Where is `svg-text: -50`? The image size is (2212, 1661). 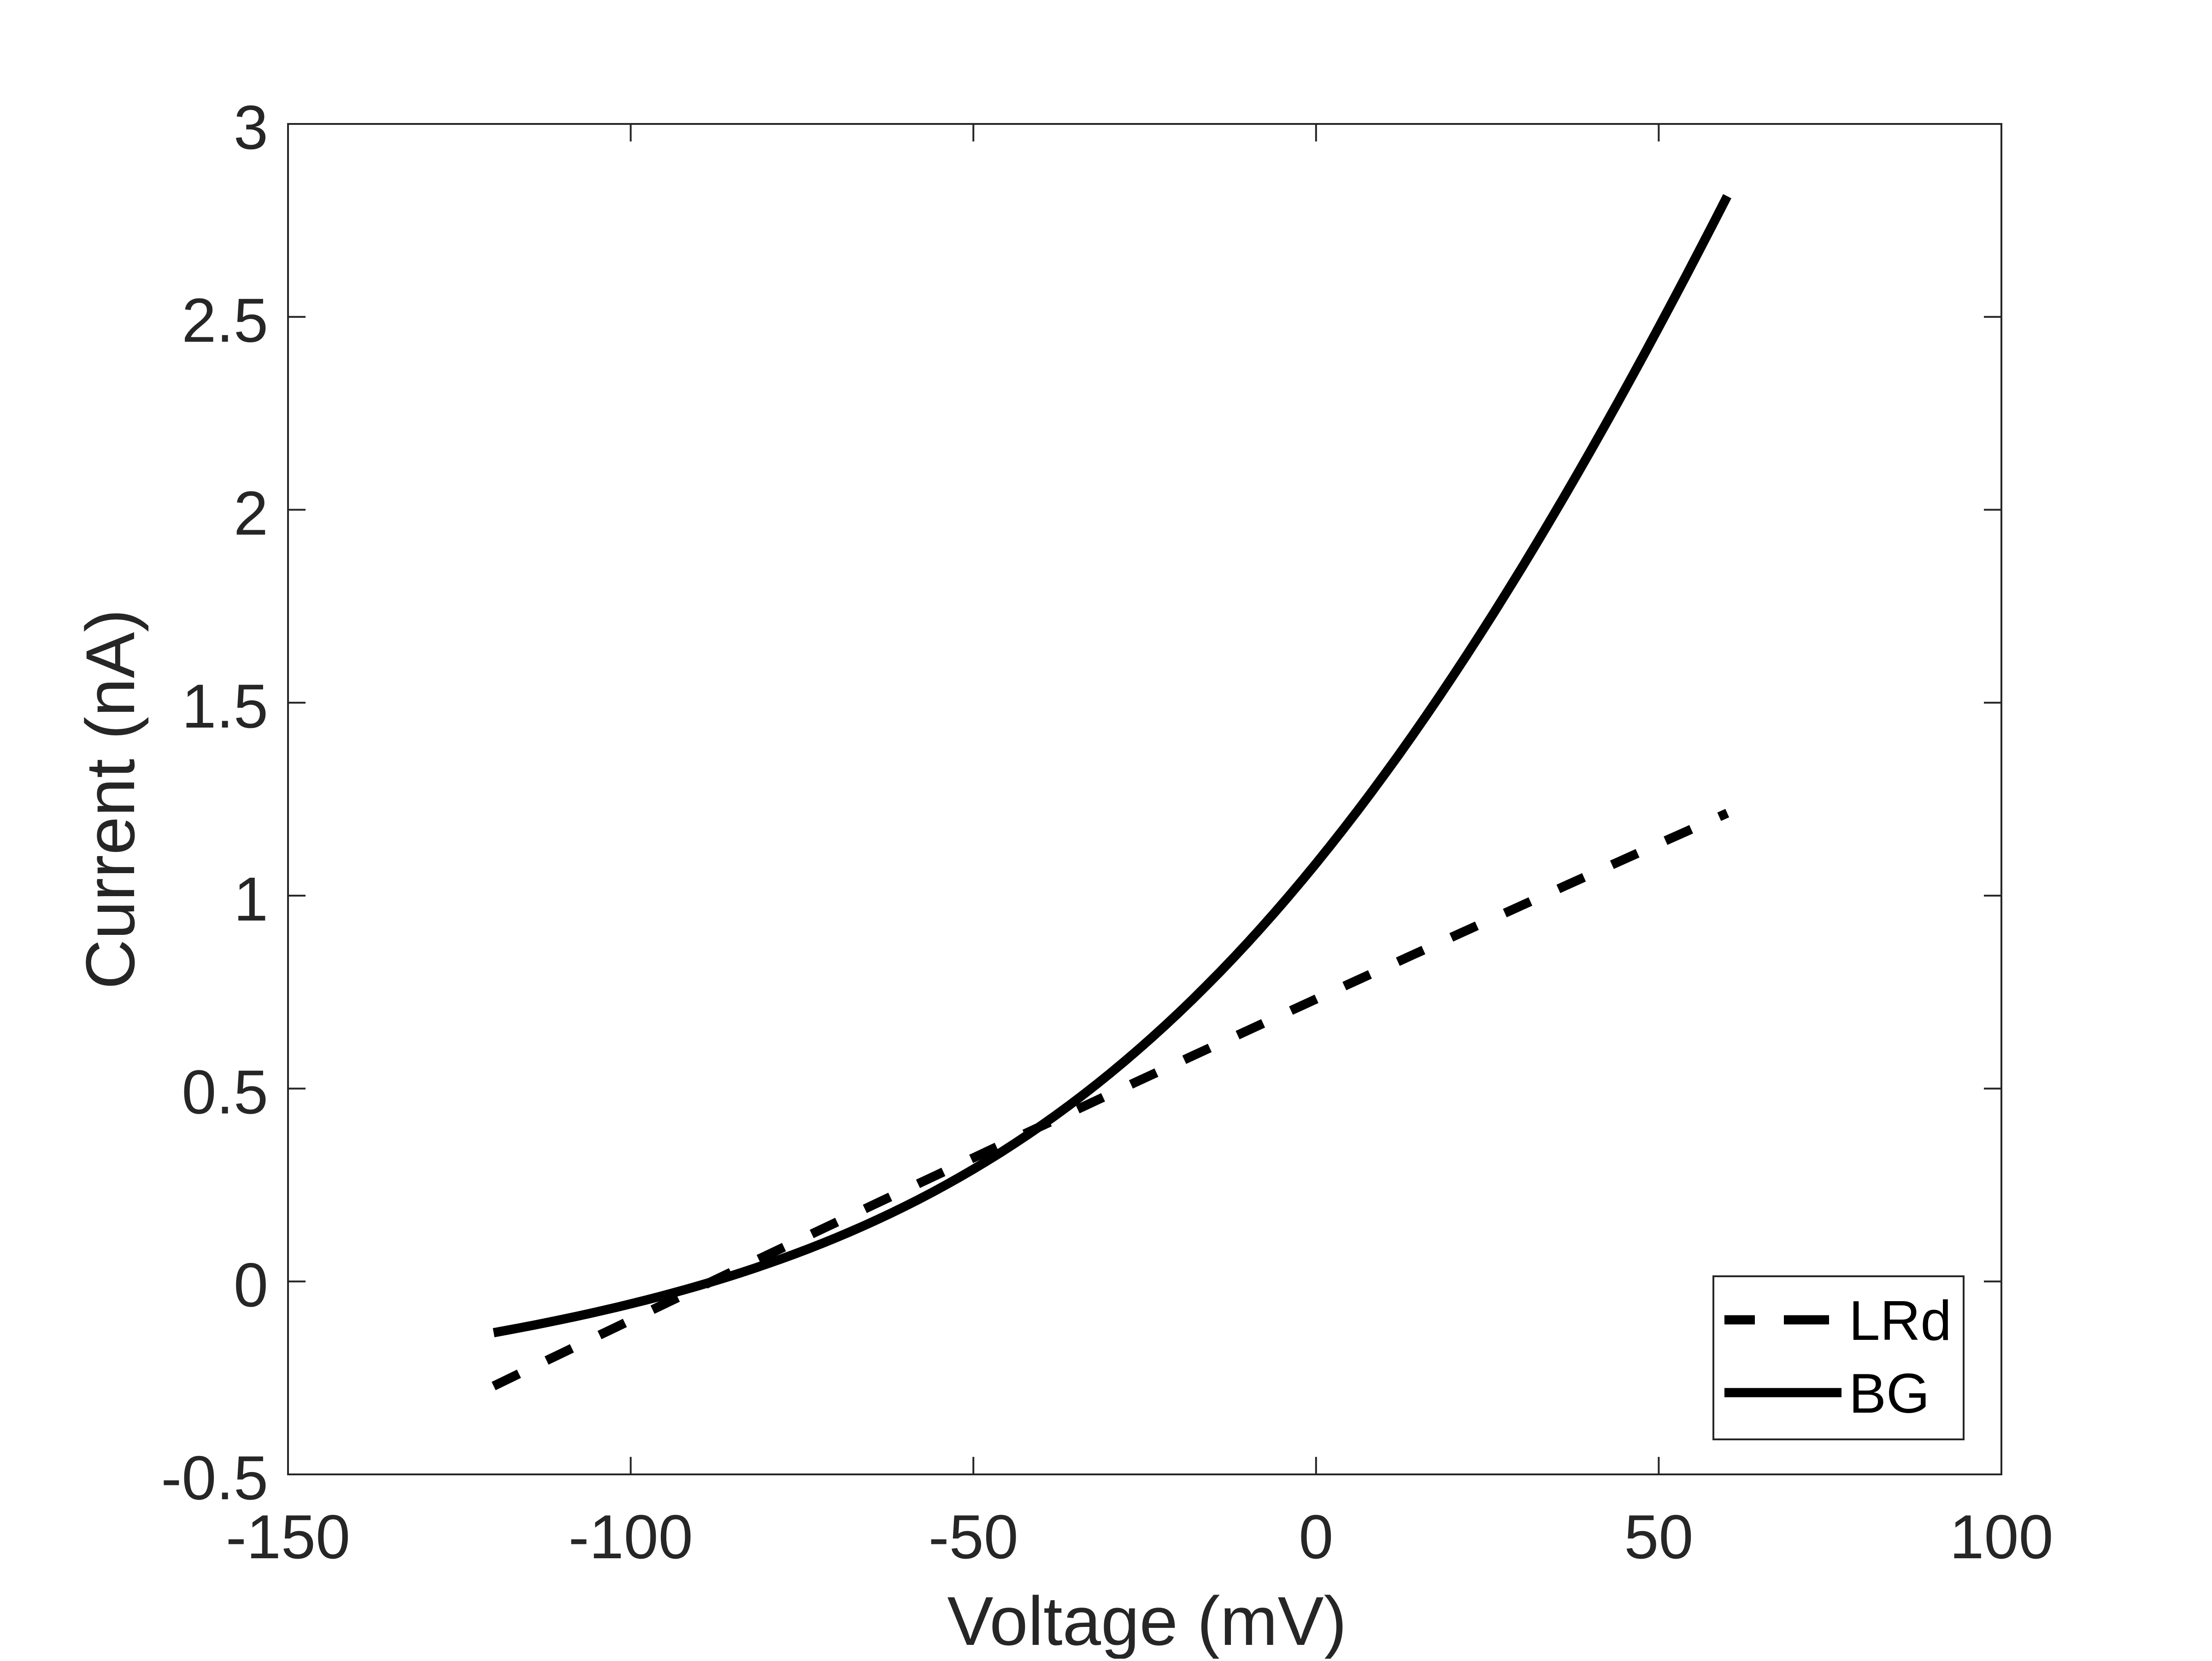
svg-text: -50 is located at coordinates (973, 1537).